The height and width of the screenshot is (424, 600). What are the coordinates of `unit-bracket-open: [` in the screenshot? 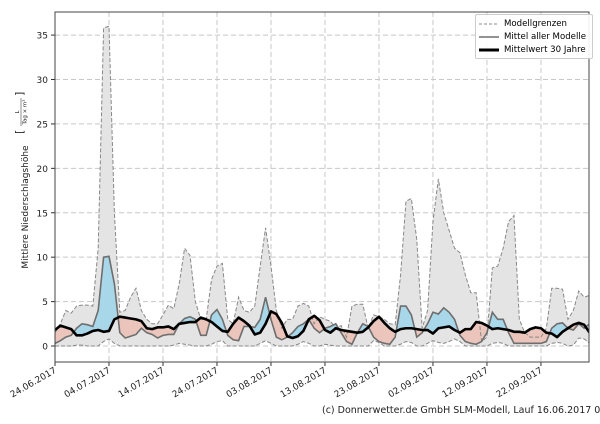 It's located at (19, 132).